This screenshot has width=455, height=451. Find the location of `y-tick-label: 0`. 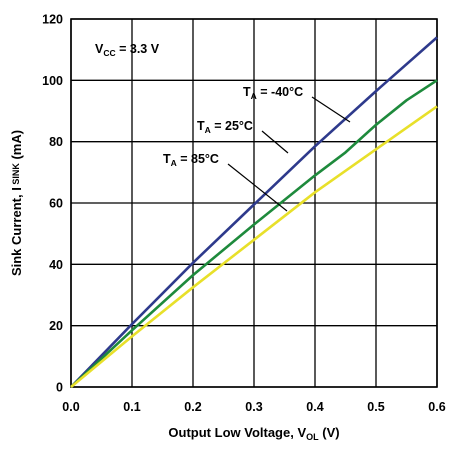

y-tick-label: 0 is located at coordinates (59, 388).